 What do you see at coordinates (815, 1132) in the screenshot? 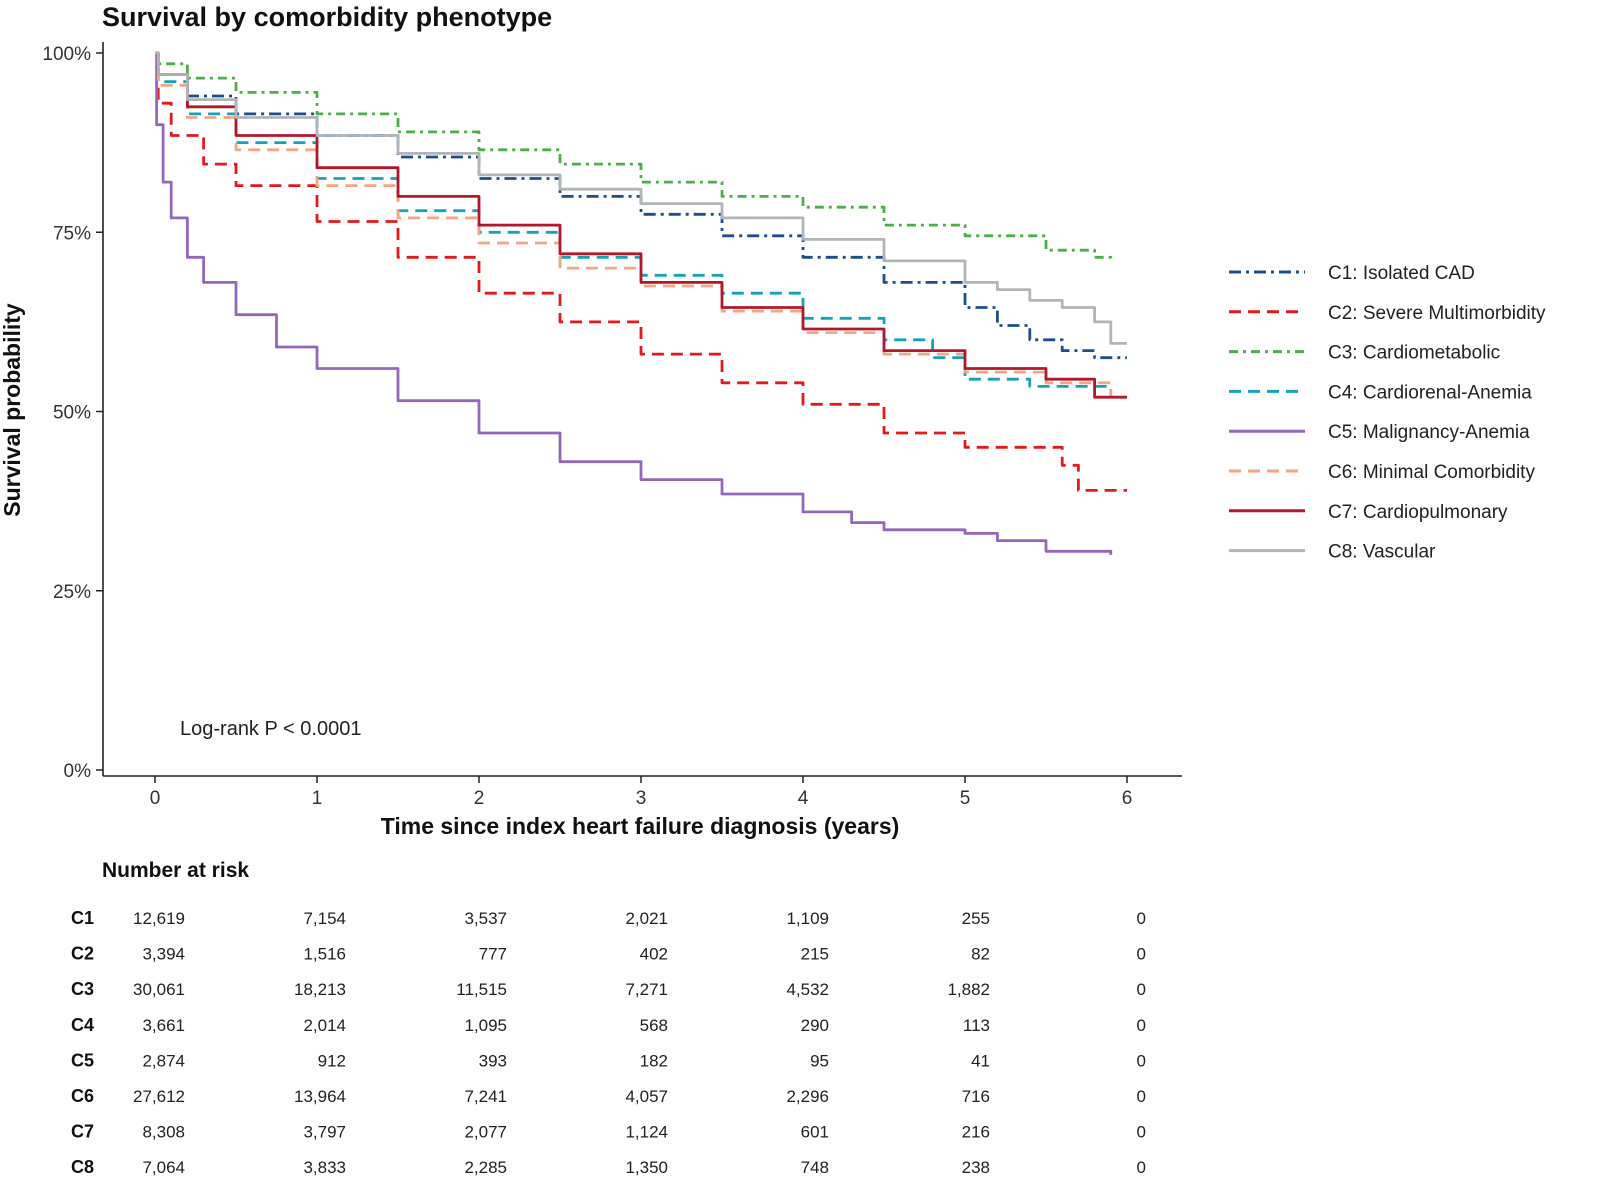
I see `risk-cell: 601` at bounding box center [815, 1132].